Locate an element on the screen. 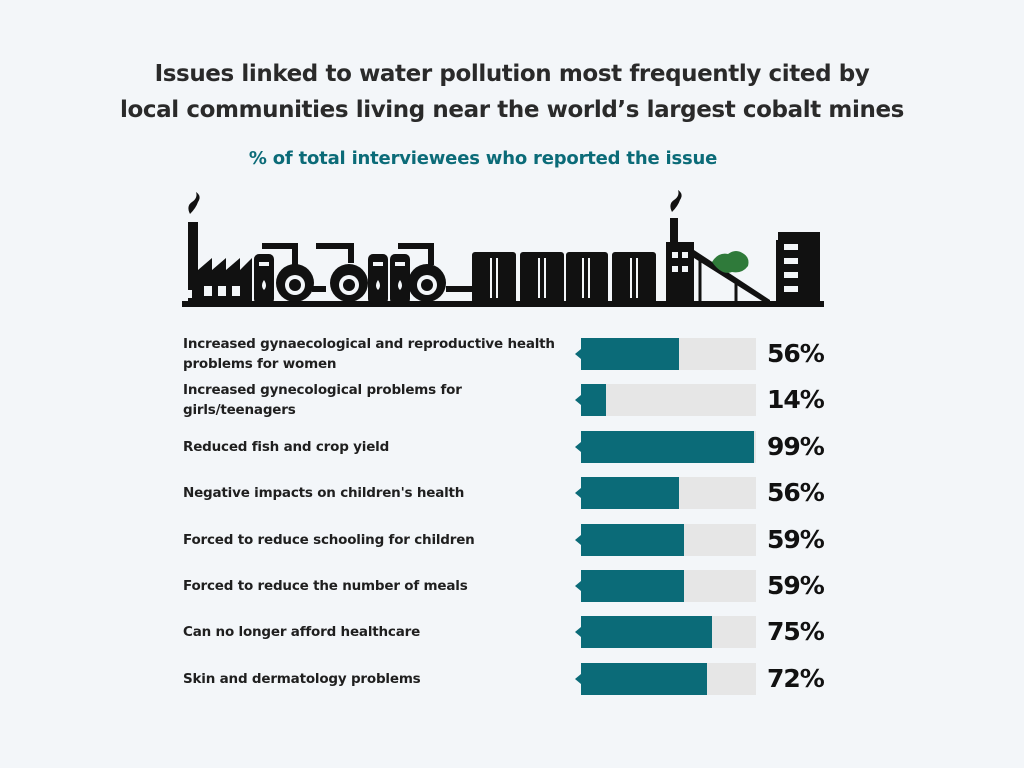 This screenshot has height=768, width=1024. storage-tanks is located at coordinates (564, 278).